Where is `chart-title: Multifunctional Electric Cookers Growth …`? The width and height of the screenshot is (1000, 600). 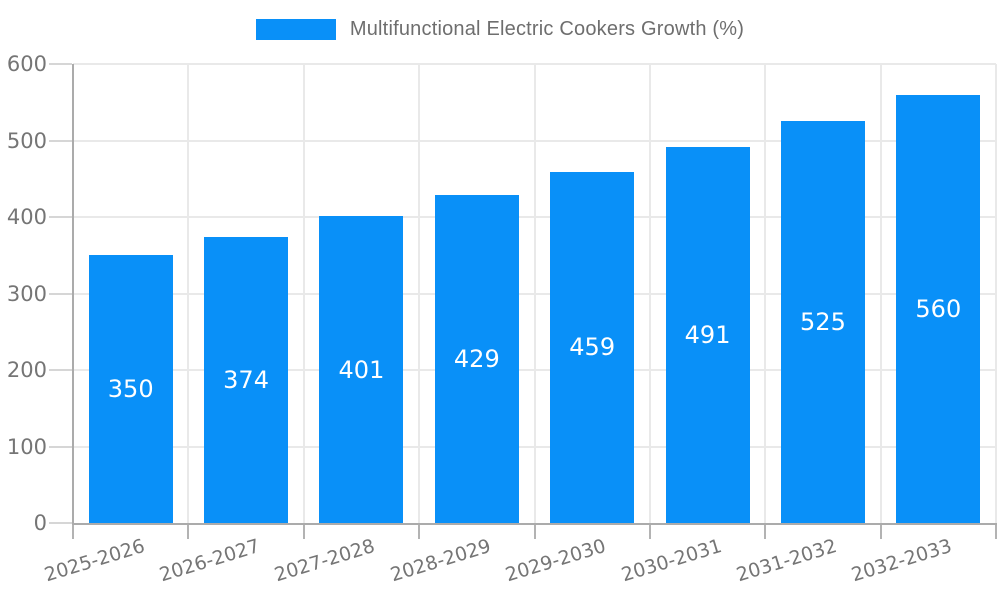 chart-title: Multifunctional Electric Cookers Growth … is located at coordinates (547, 29).